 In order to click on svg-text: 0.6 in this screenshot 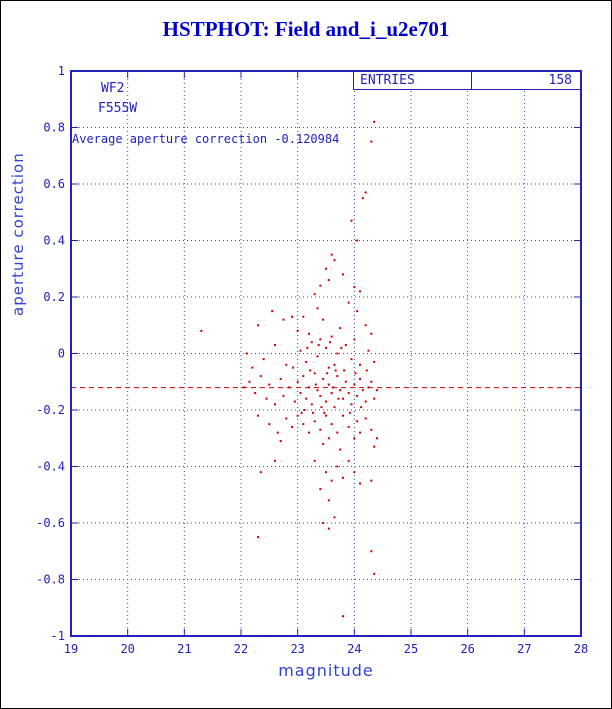, I will do `click(54, 184)`.